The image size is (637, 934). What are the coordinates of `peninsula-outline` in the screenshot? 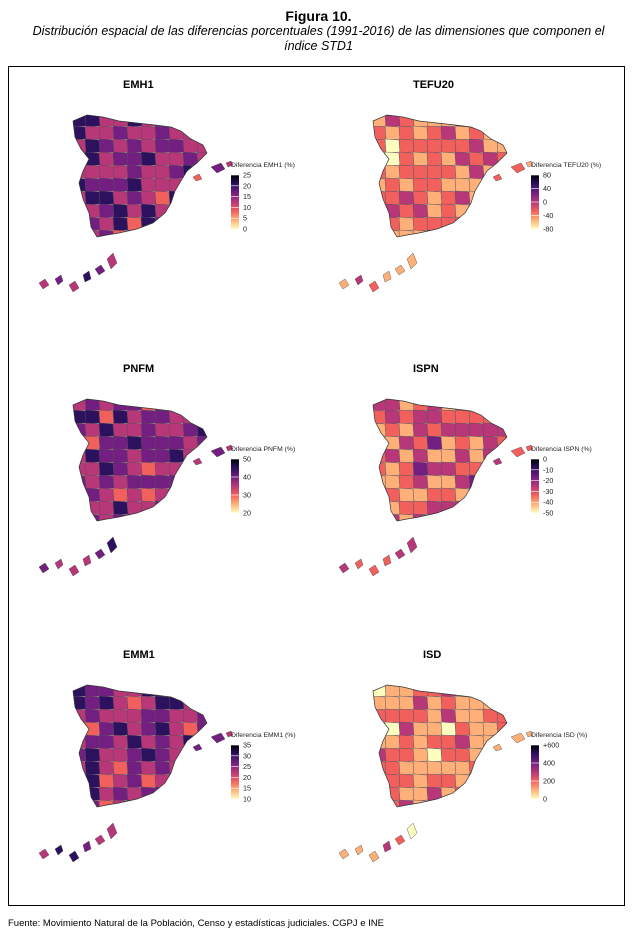 It's located at (440, 176).